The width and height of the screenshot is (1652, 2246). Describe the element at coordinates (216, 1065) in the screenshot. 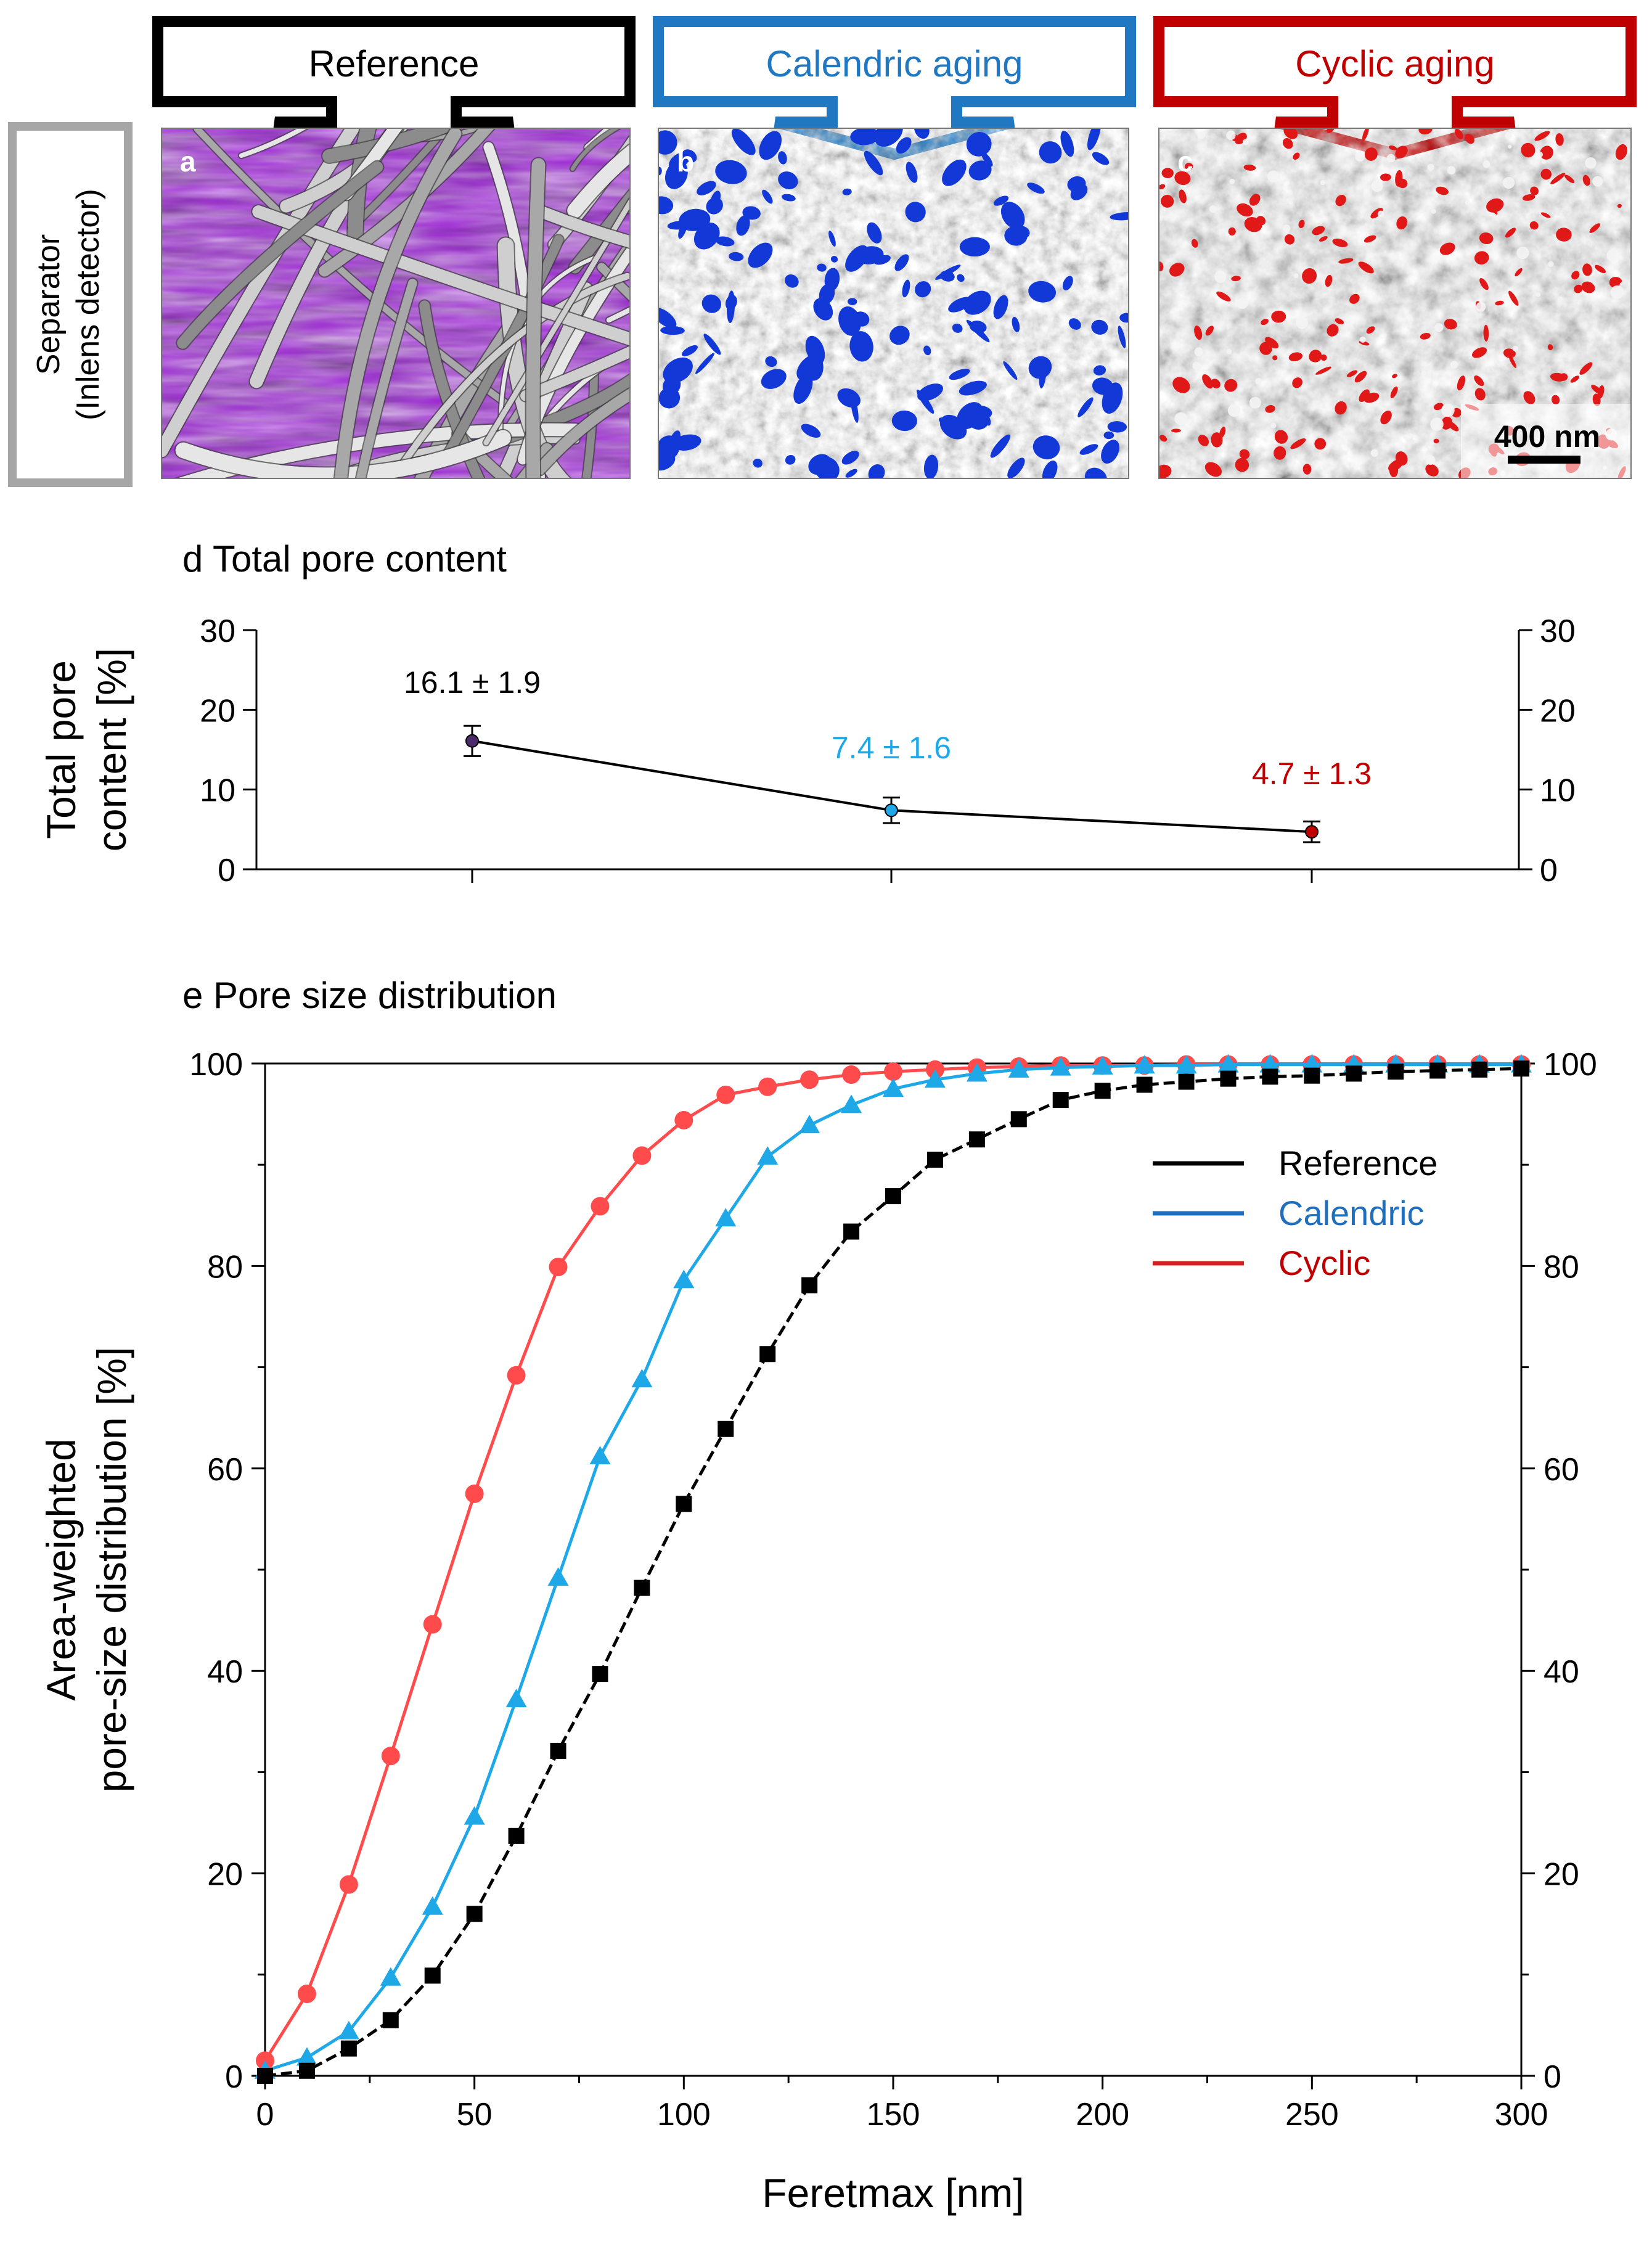

I see `chart-e-ytick-left: 100` at that location.